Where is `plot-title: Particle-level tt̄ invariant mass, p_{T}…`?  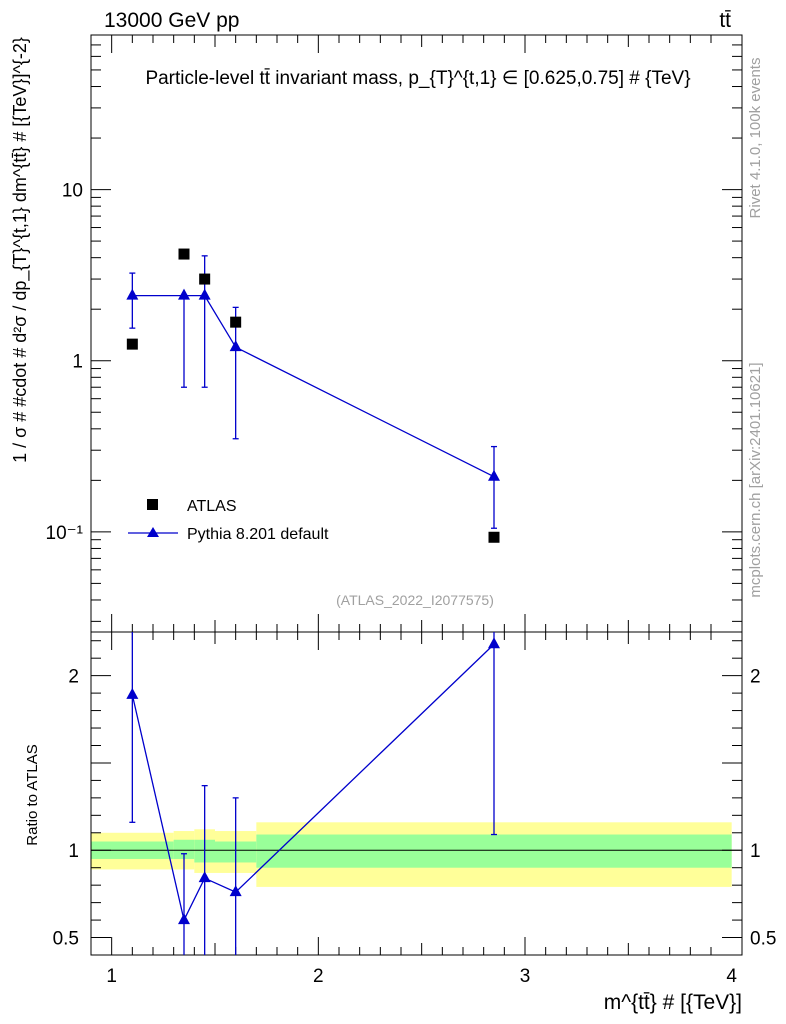 plot-title: Particle-level tt̄ invariant mass, p_{T}… is located at coordinates (417, 78).